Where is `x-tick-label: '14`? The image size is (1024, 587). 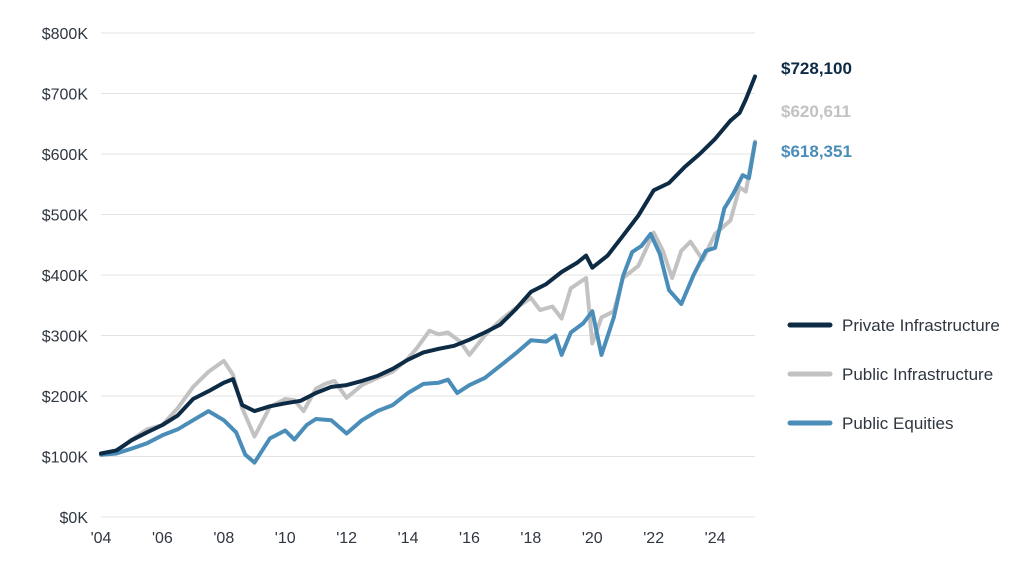
x-tick-label: '14 is located at coordinates (408, 538).